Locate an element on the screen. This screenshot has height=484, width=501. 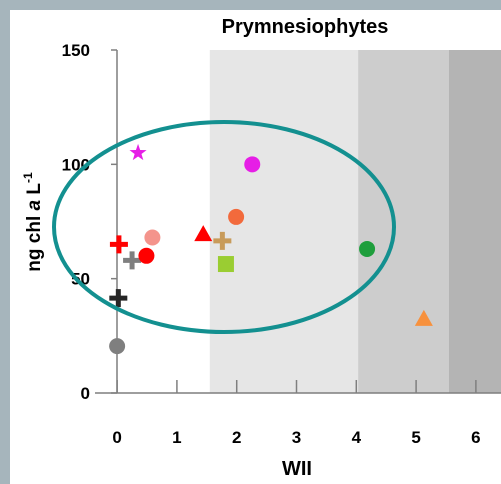
x-axis-label: WII is located at coordinates (297, 469).